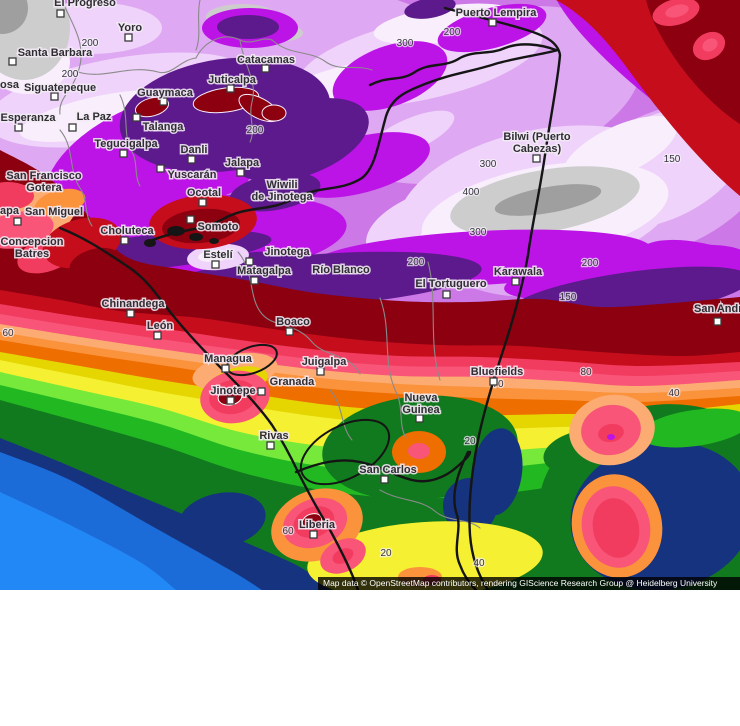  Describe the element at coordinates (497, 13) in the screenshot. I see `city-label: Puerto Lempira` at that location.